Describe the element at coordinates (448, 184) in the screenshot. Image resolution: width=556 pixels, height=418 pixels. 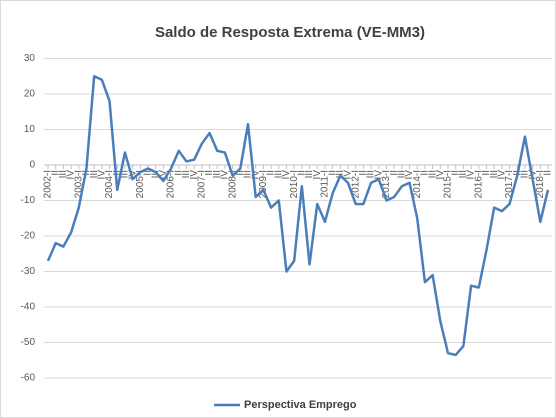
I see `x-tick-label: 2015-I` at that location.